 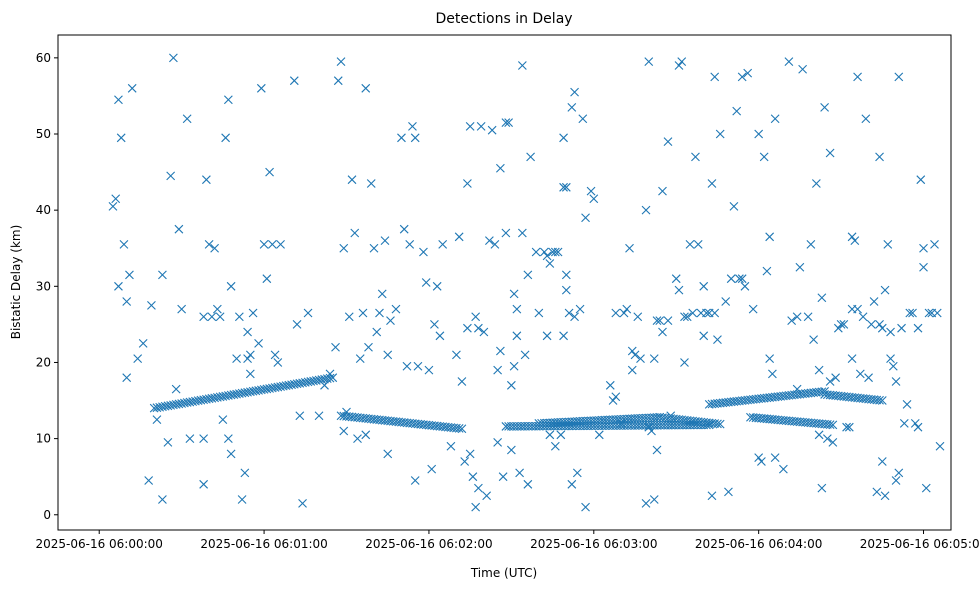 I want to click on chart-title: Detections in Delay, so click(x=503, y=19).